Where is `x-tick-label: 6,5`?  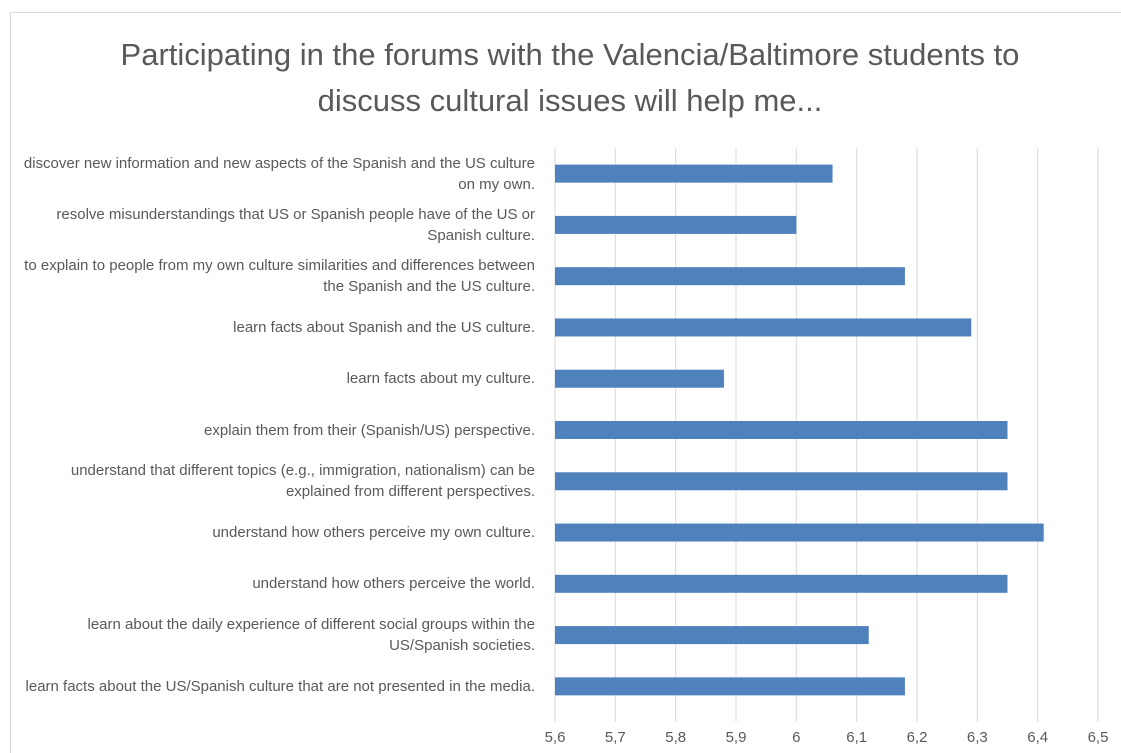
x-tick-label: 6,5 is located at coordinates (1098, 737).